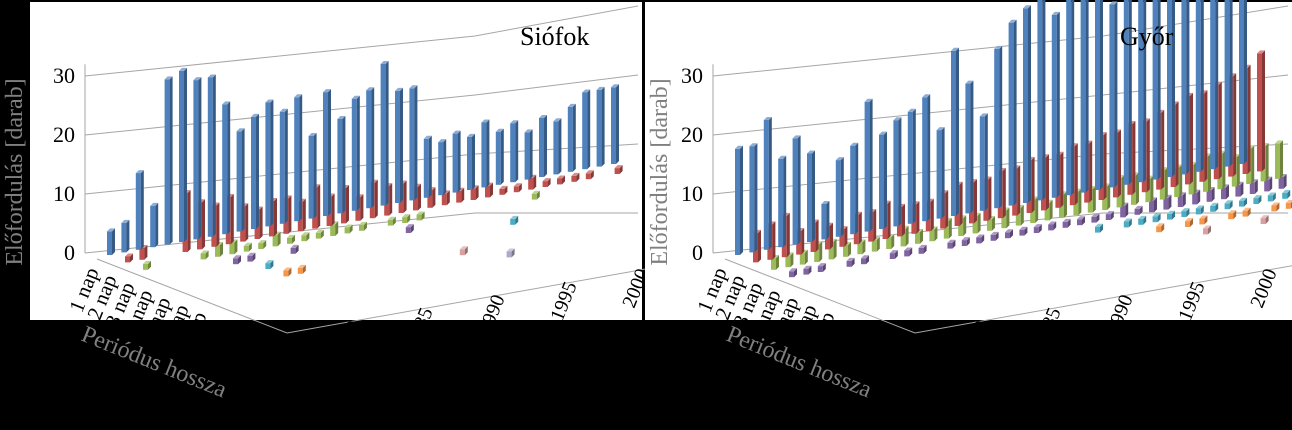 This screenshot has width=1292, height=430. Describe the element at coordinates (692, 134) in the screenshot. I see `y-tick-label: 20` at that location.